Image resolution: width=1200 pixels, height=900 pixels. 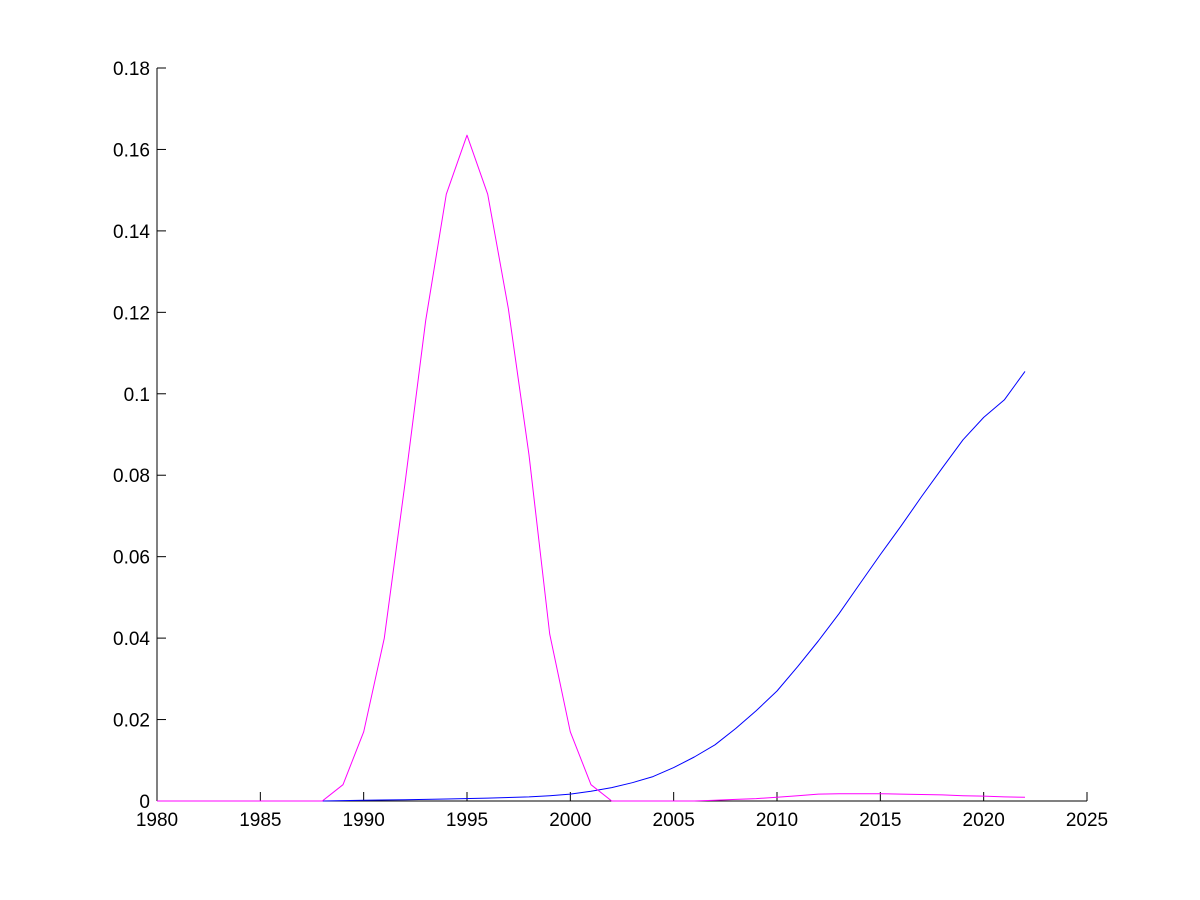 What do you see at coordinates (131, 639) in the screenshot?
I see `y-tick-label: 0.04` at bounding box center [131, 639].